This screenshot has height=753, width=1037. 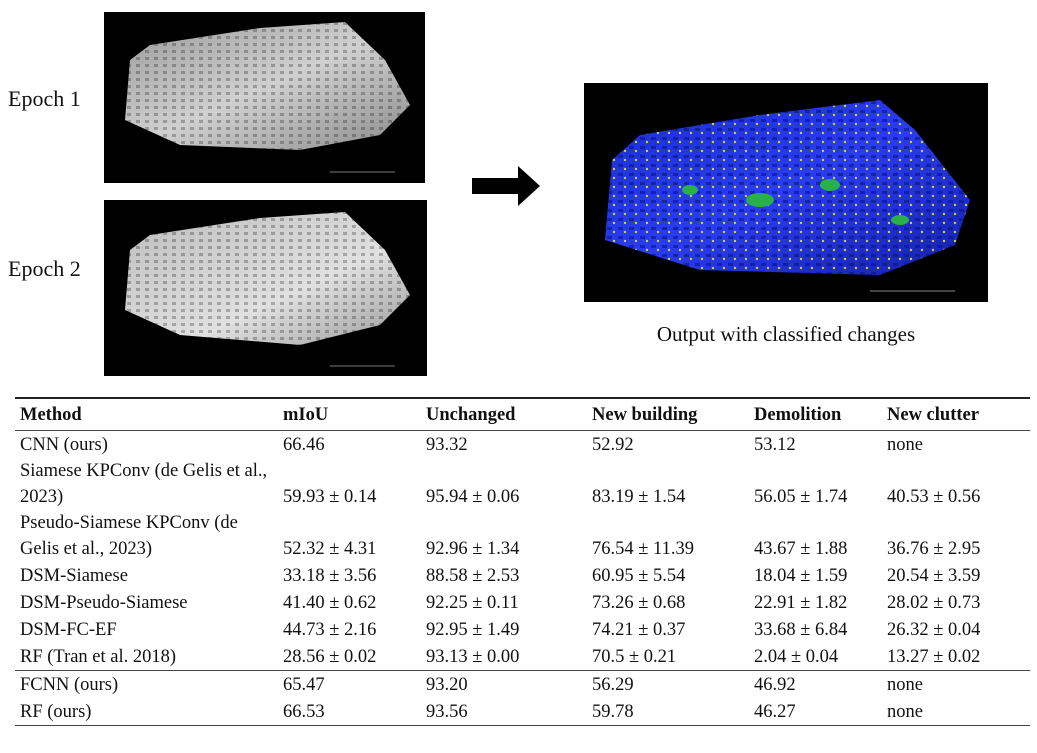 I want to click on value-cell: 43.67 ± 1.88, so click(x=801, y=549).